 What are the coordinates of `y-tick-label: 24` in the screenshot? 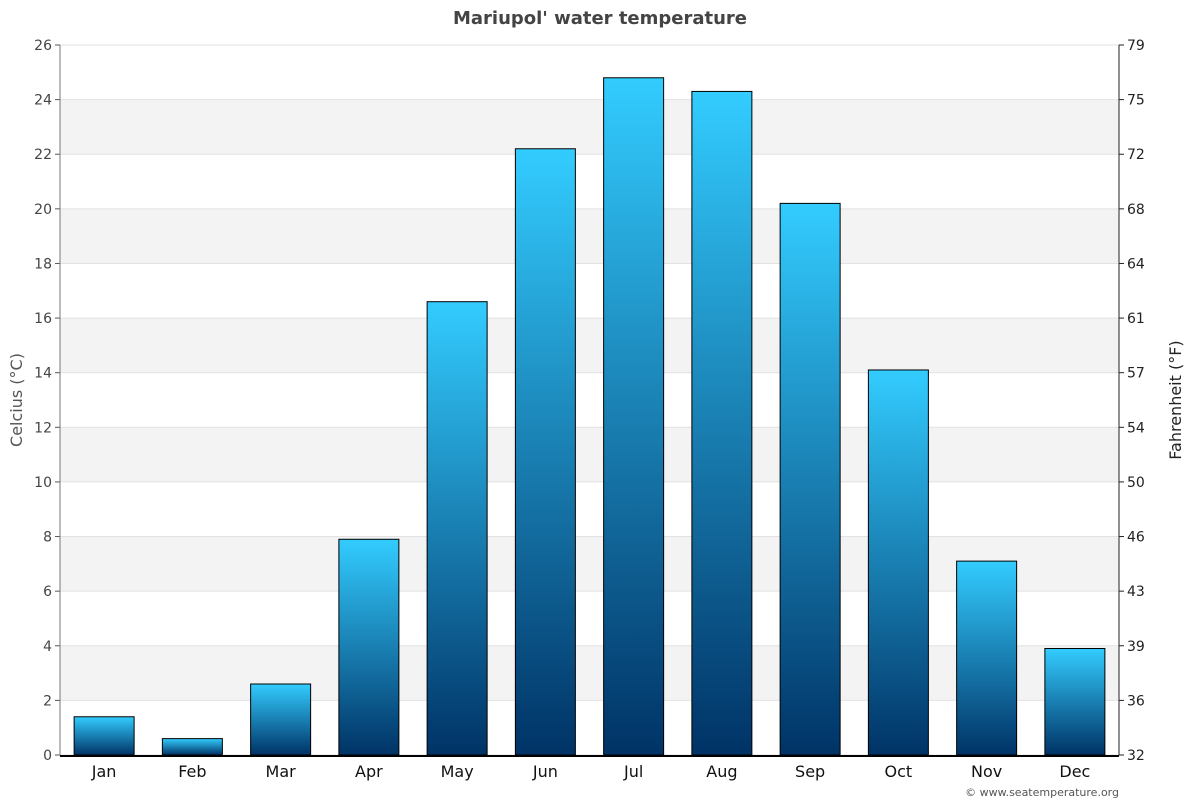 It's located at (43, 101).